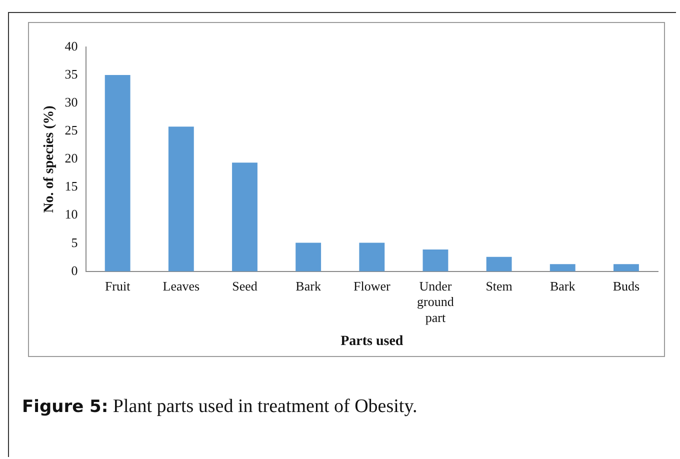 This screenshot has height=459, width=680. I want to click on y-tick-label: 30, so click(71, 102).